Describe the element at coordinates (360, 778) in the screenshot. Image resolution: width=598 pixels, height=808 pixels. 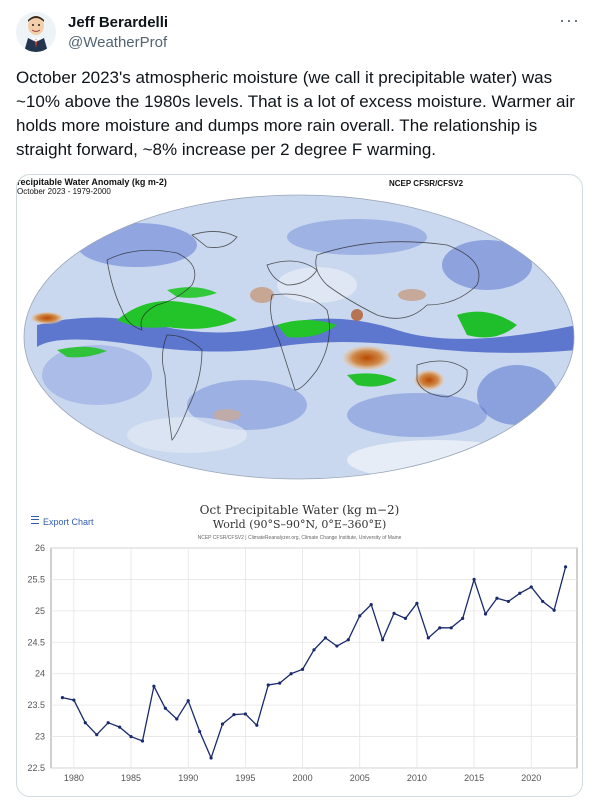
I see `x-tick-label: 2005` at that location.